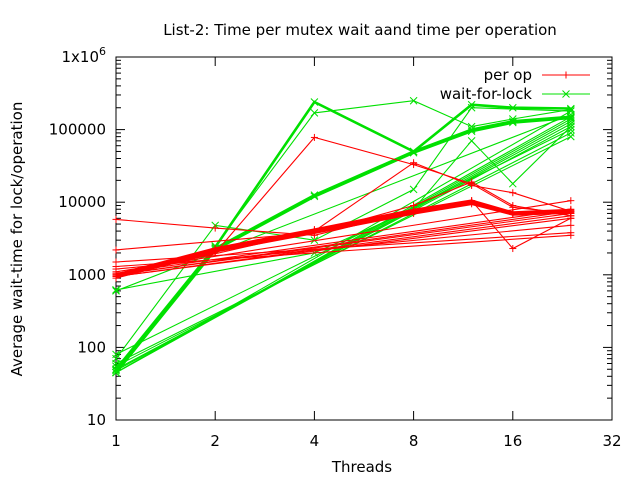  I want to click on y-tick-label: 10, so click(96, 420).